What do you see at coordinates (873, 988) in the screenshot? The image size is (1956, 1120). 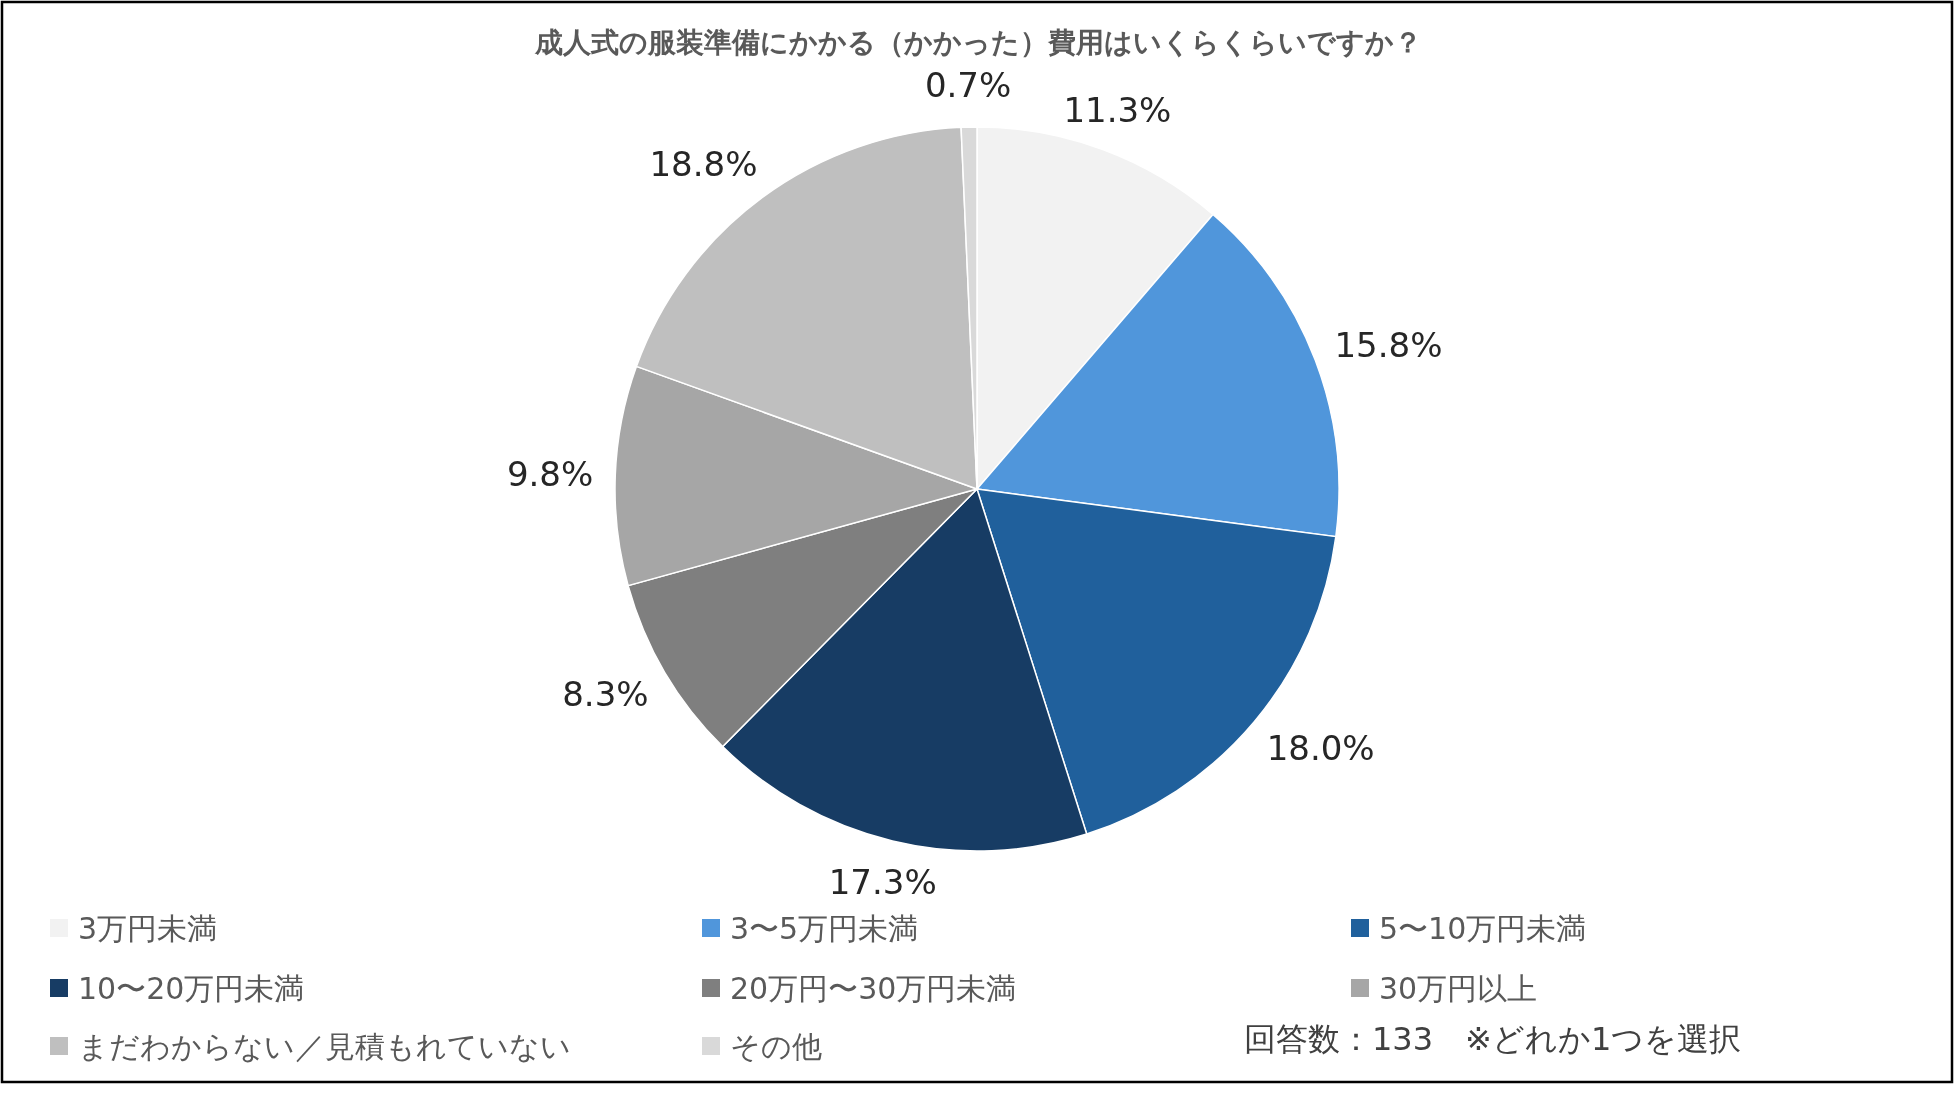 I see `legend-label: 20万円〜30万円未満` at bounding box center [873, 988].